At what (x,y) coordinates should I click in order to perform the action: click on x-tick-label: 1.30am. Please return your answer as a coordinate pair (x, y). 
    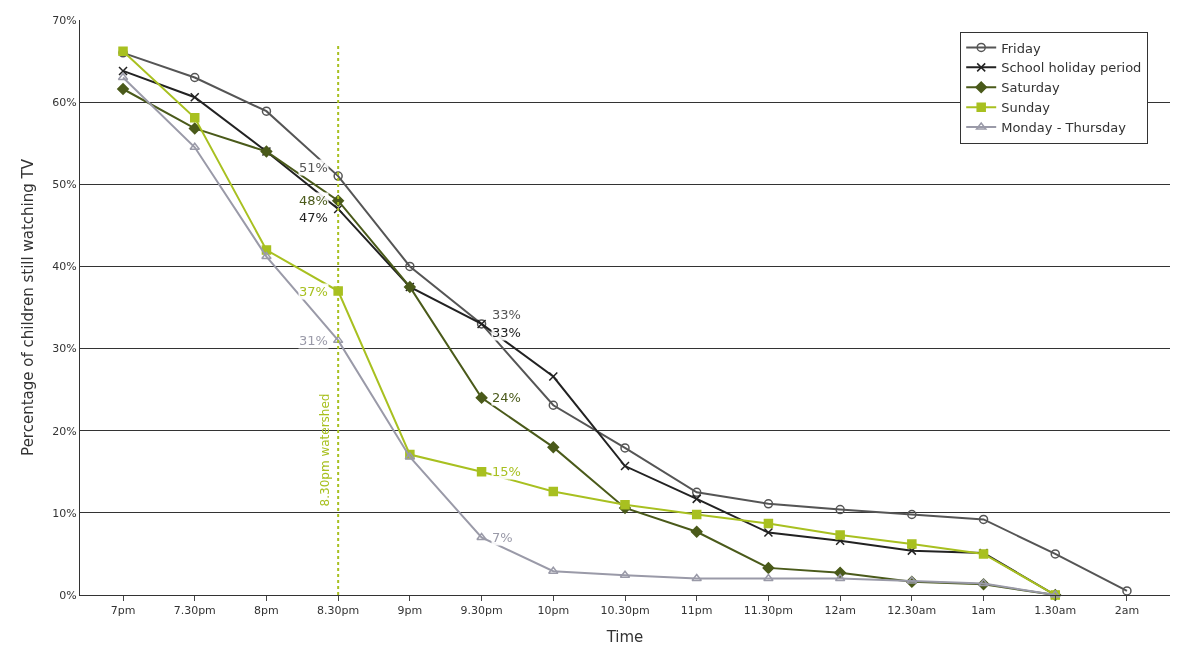
    Looking at the image, I should click on (1055, 611).